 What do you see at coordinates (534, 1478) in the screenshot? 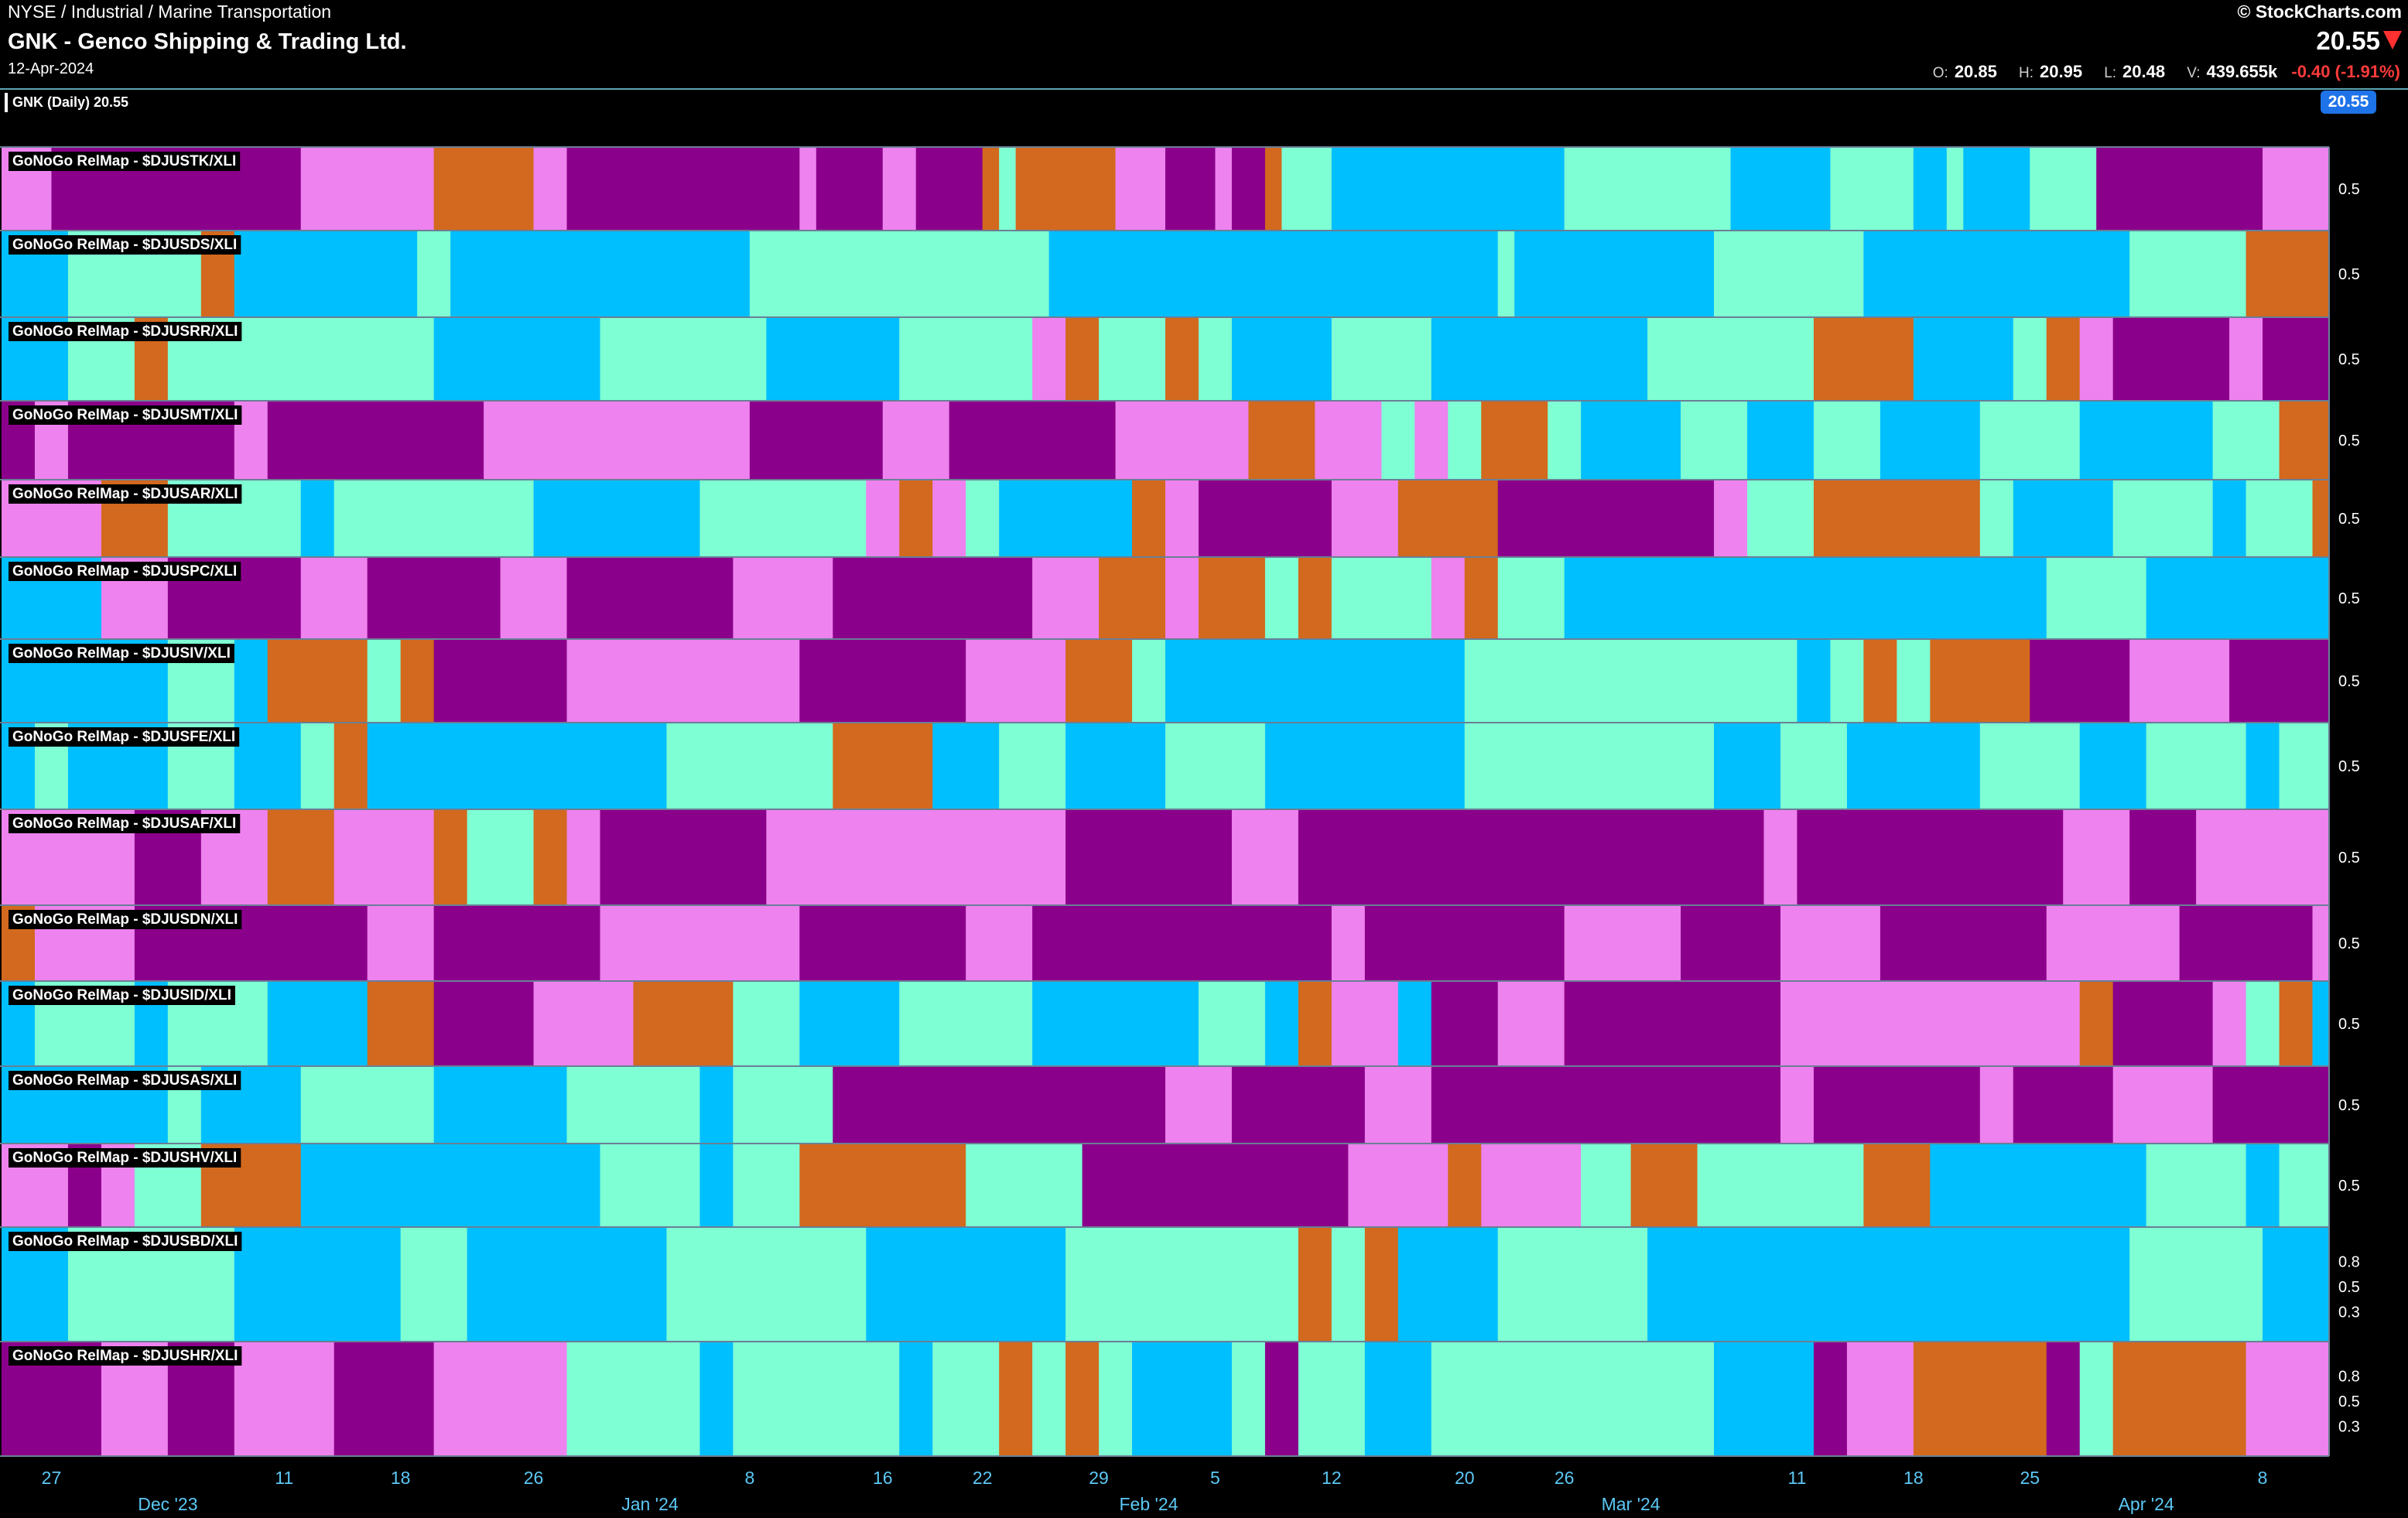
I see `x-tick-label: 26` at bounding box center [534, 1478].